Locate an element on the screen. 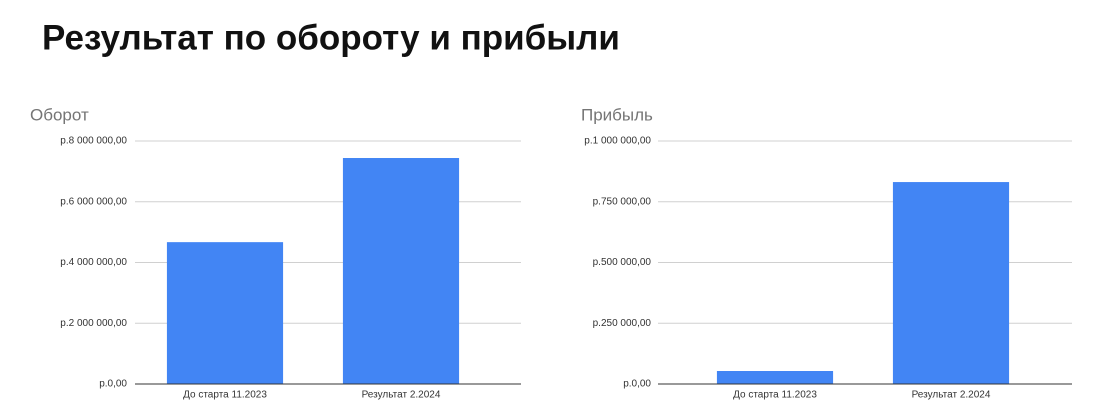 The image size is (1108, 419). chart-title: Прибыль is located at coordinates (617, 114).